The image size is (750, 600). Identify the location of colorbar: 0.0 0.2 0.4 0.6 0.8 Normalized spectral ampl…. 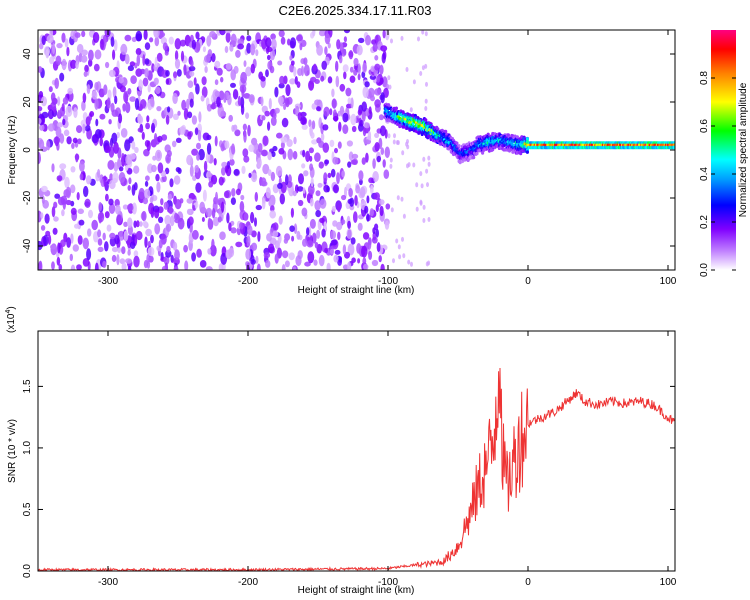
(724, 153).